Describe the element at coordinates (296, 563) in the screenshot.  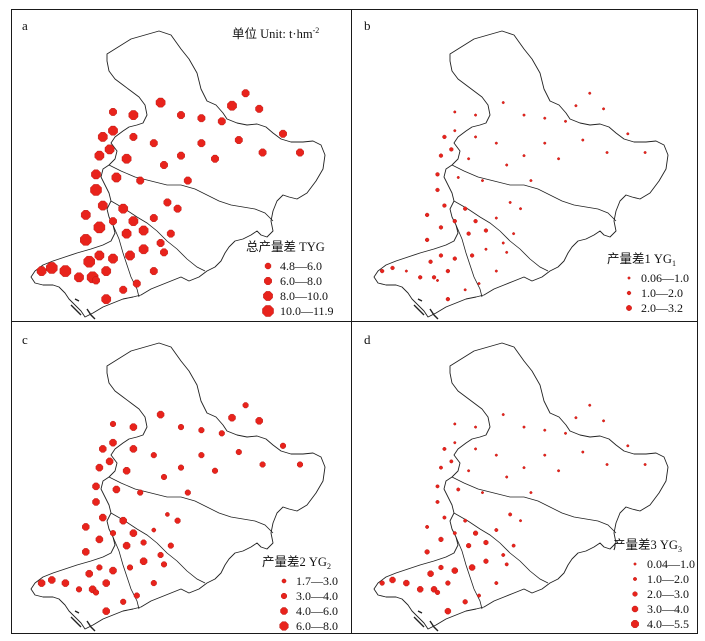
I see `legend-title: 产量差2 YG2` at that location.